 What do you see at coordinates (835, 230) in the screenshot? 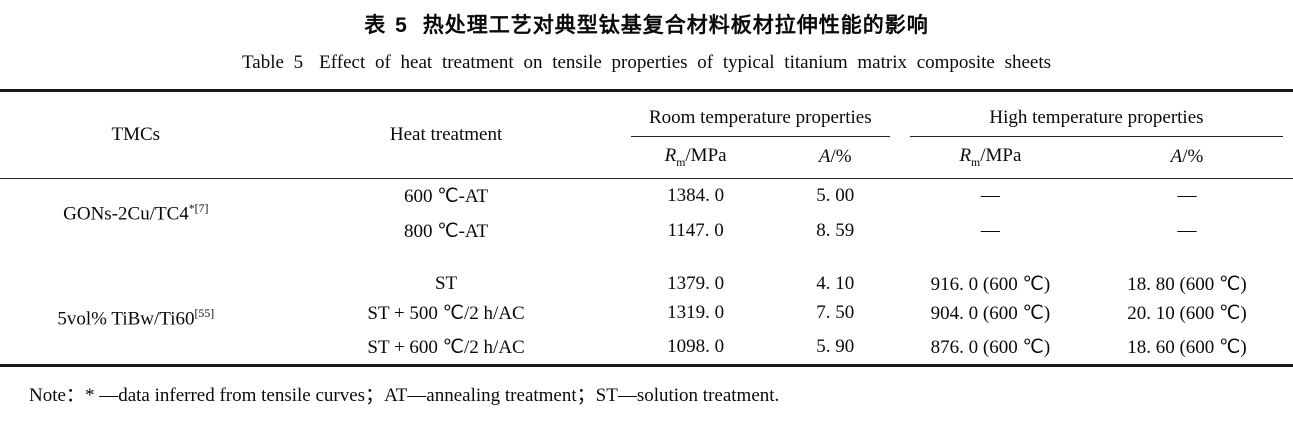
I see `rt-a-cell: 8. 59` at bounding box center [835, 230].